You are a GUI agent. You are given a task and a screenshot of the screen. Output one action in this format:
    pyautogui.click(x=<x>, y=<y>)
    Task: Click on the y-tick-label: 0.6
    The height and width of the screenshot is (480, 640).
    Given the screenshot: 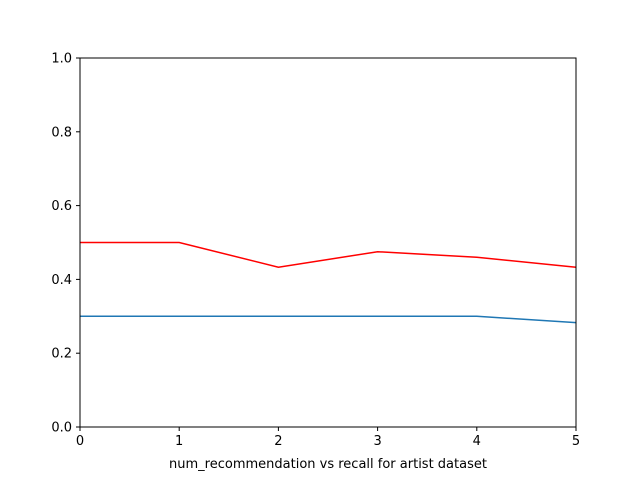 What is the action you would take?
    pyautogui.click(x=61, y=206)
    